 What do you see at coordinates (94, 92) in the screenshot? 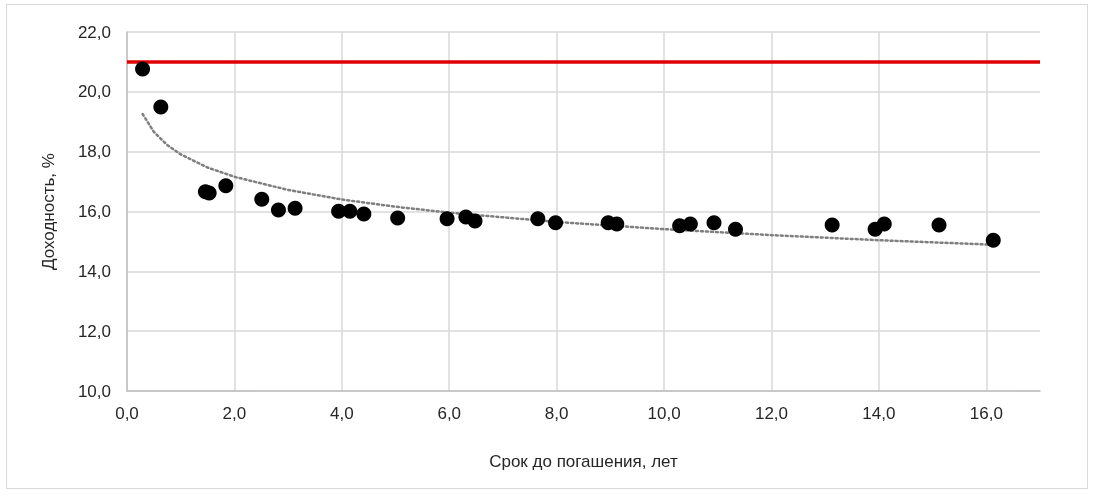
I see `y-tick-label: 20,0` at bounding box center [94, 92].